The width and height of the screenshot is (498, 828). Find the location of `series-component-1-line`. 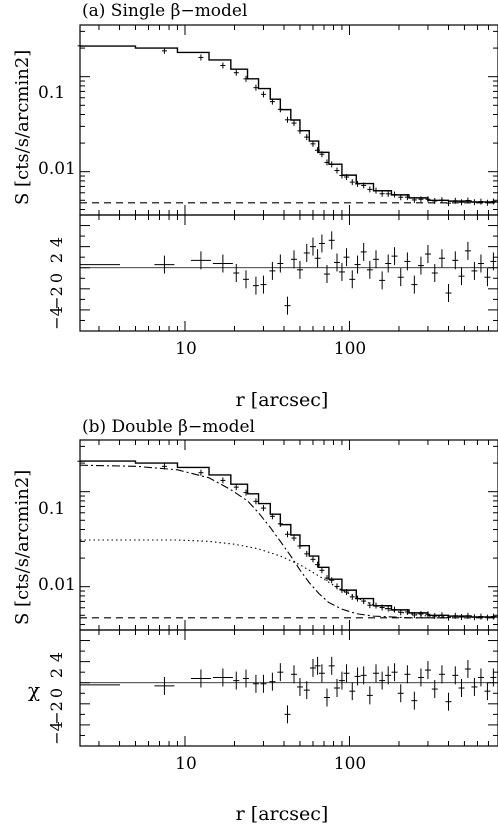

series-component-1-line is located at coordinates (264, 541).